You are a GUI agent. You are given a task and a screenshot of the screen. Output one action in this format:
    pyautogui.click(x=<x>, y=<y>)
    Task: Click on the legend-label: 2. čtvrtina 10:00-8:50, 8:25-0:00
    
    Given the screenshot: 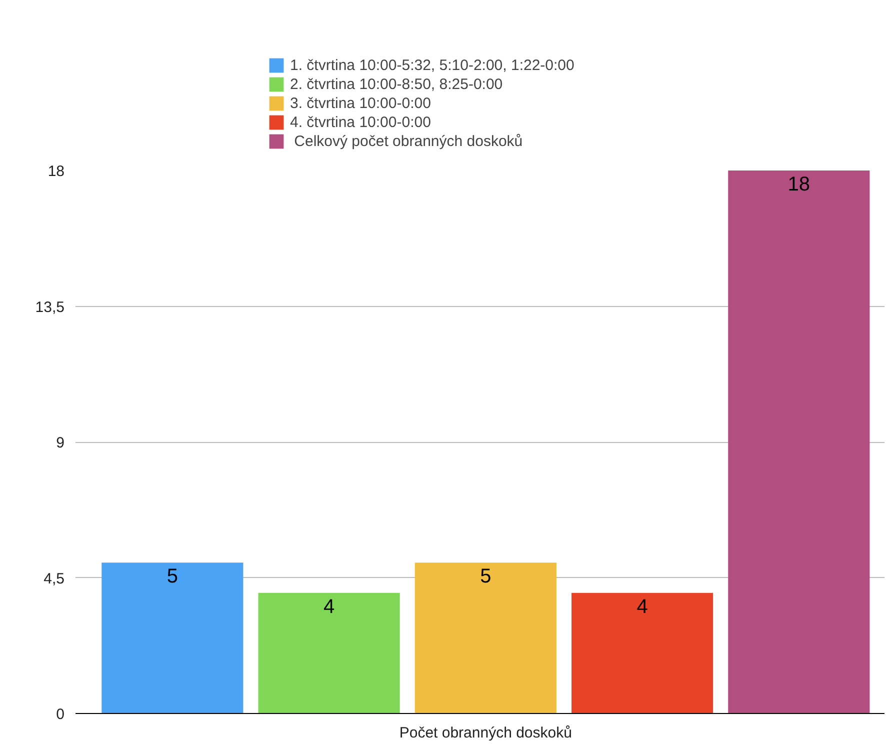 What is the action you would take?
    pyautogui.click(x=396, y=84)
    